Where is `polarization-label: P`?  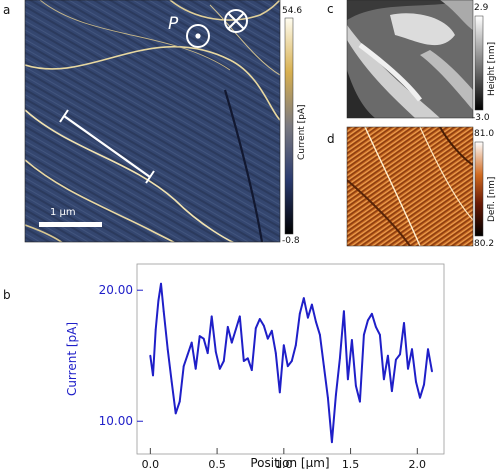
polarization-label: P is located at coordinates (173, 24).